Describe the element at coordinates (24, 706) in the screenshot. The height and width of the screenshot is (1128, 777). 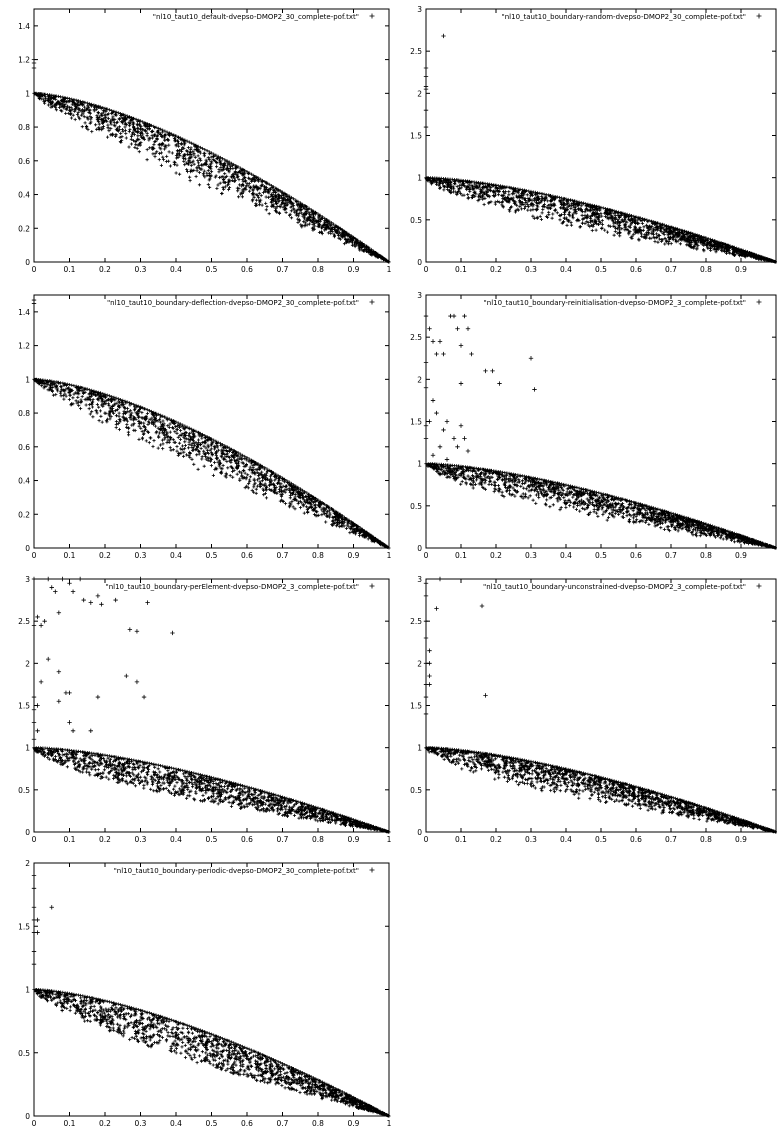
I see `y-tick-label: 1.5` at that location.